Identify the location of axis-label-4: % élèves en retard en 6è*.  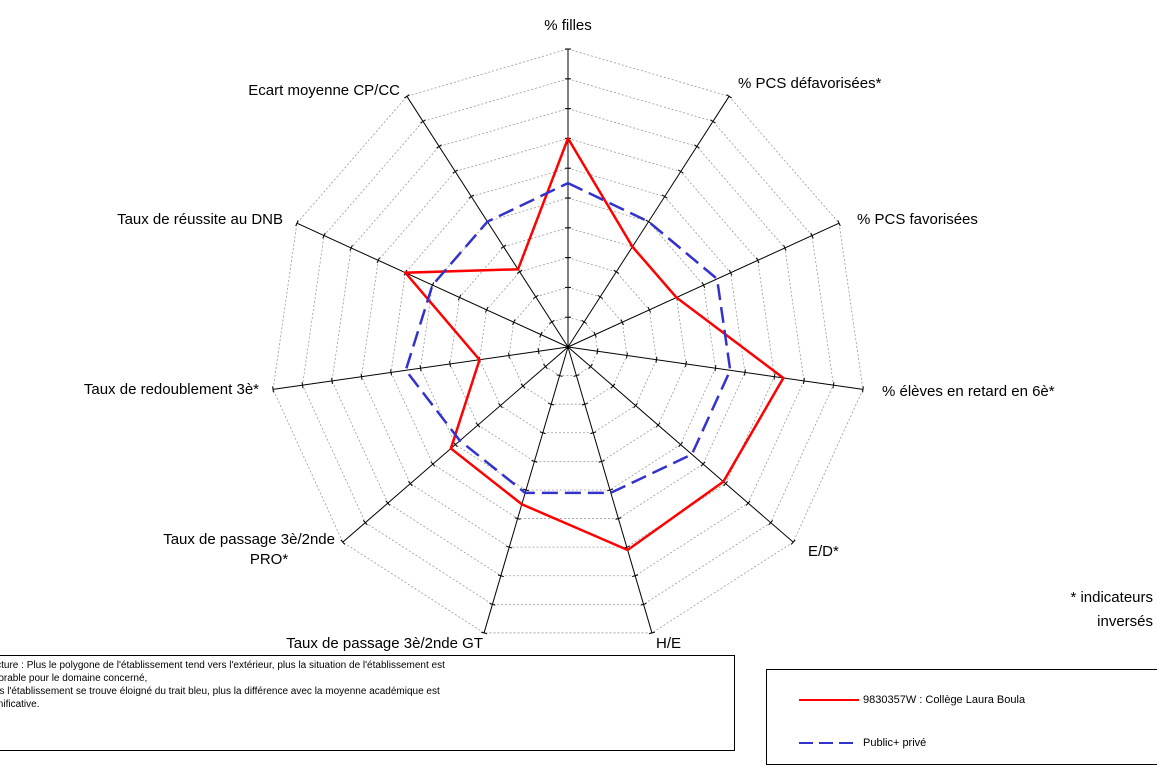
(968, 391).